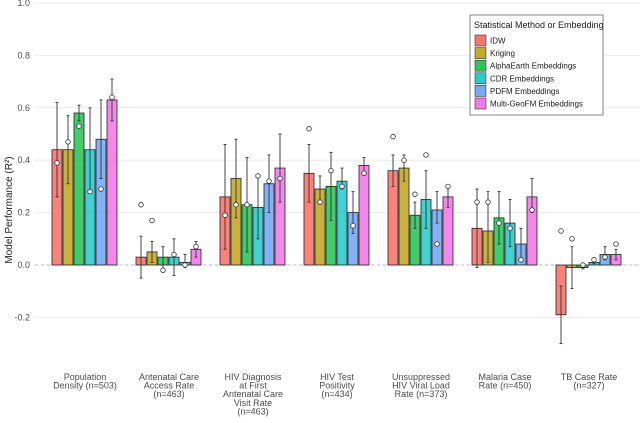 The image size is (640, 423). What do you see at coordinates (337, 386) in the screenshot?
I see `x-category-label: Positivity` at bounding box center [337, 386].